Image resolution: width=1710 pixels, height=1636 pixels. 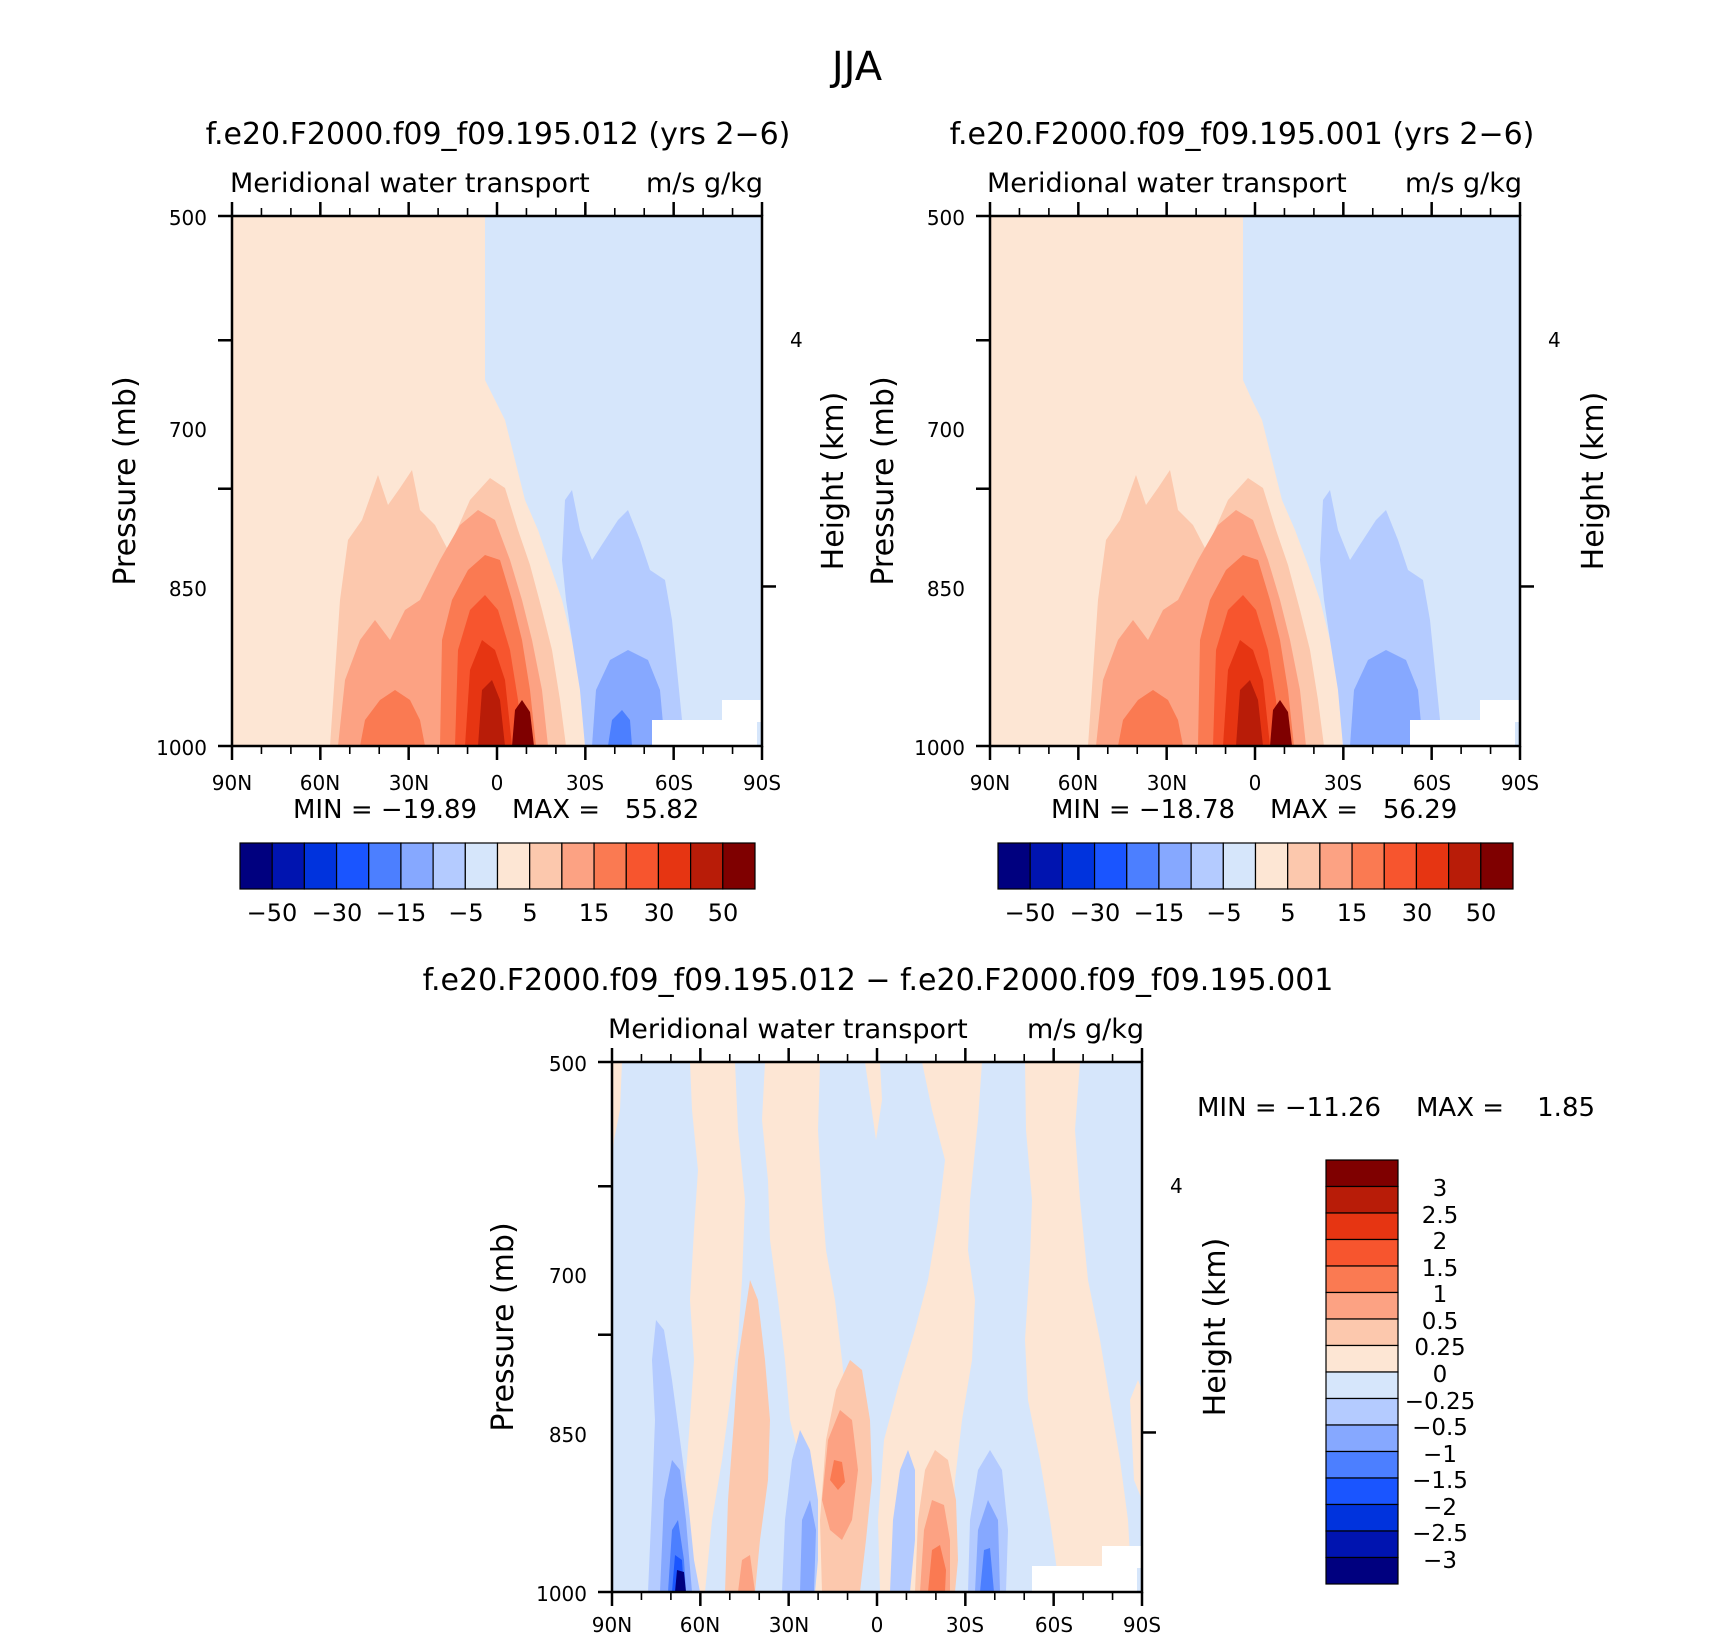 I want to click on panel-3-colorbar, so click(x=1362, y=1372).